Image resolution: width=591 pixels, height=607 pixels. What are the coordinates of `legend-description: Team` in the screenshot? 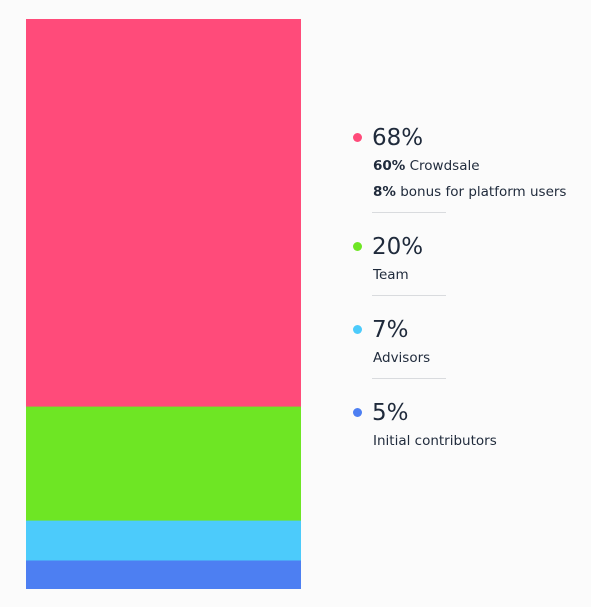 It's located at (391, 275).